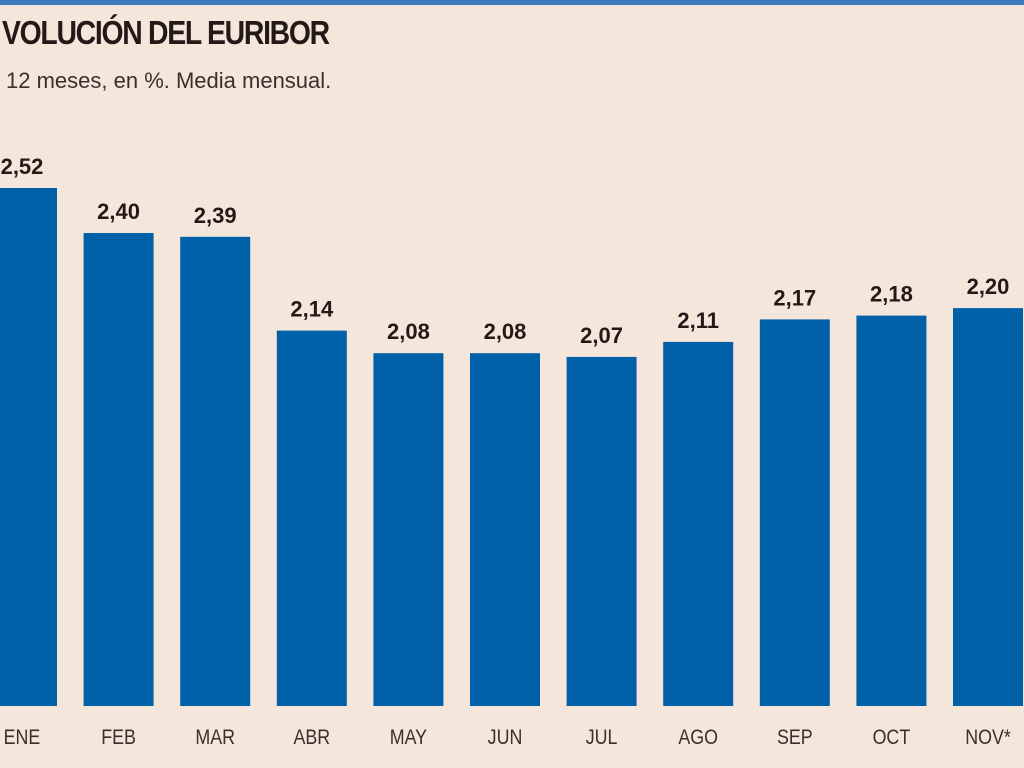 This screenshot has height=768, width=1024. I want to click on category-label: JUL, so click(602, 738).